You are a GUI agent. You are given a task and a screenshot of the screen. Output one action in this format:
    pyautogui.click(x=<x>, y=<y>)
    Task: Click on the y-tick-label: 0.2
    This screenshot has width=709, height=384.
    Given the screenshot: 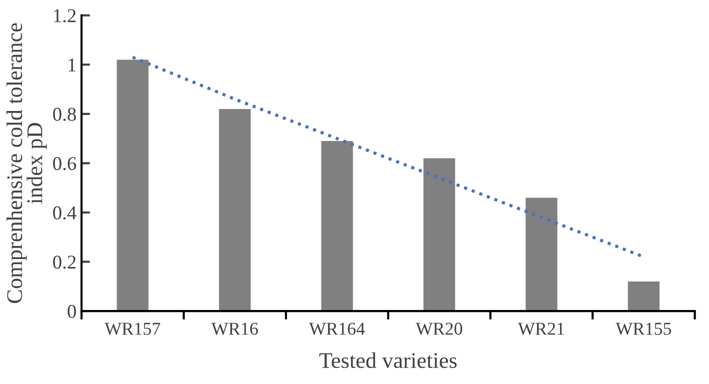 What is the action you would take?
    pyautogui.click(x=64, y=262)
    